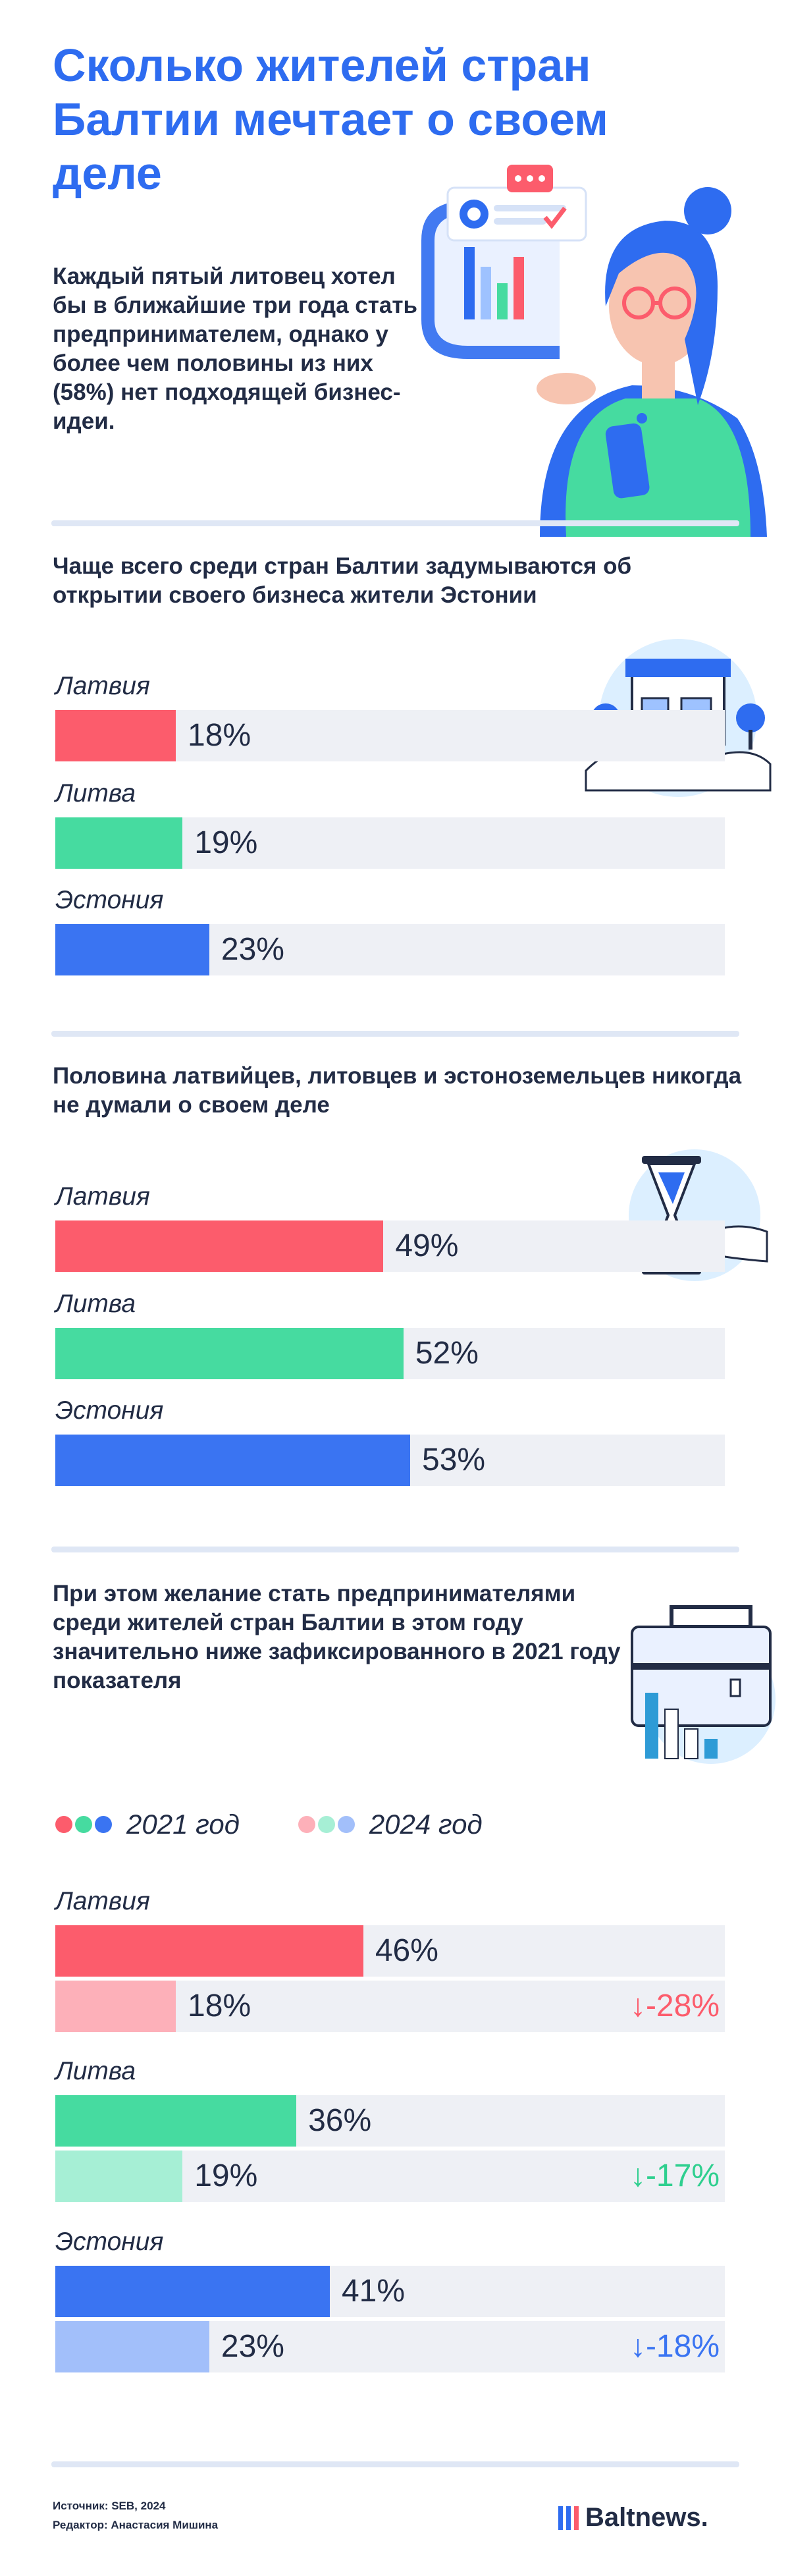  I want to click on chart1-bar-track-estonia: 23%, so click(390, 949).